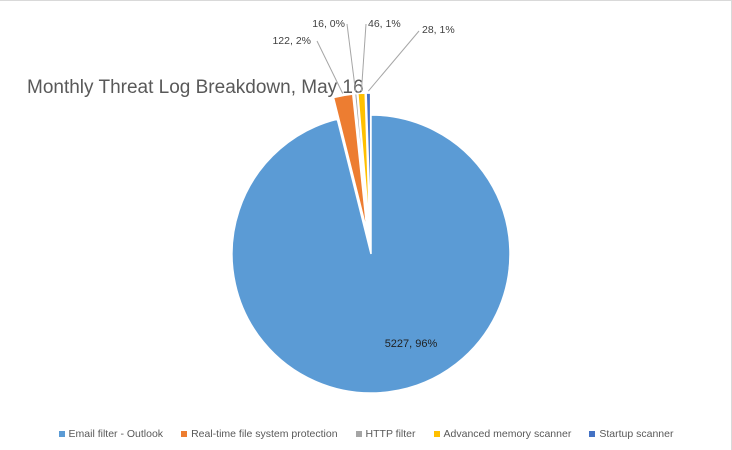 The image size is (732, 450). What do you see at coordinates (507, 434) in the screenshot?
I see `legend-label-4: Advanced memory scanner` at bounding box center [507, 434].